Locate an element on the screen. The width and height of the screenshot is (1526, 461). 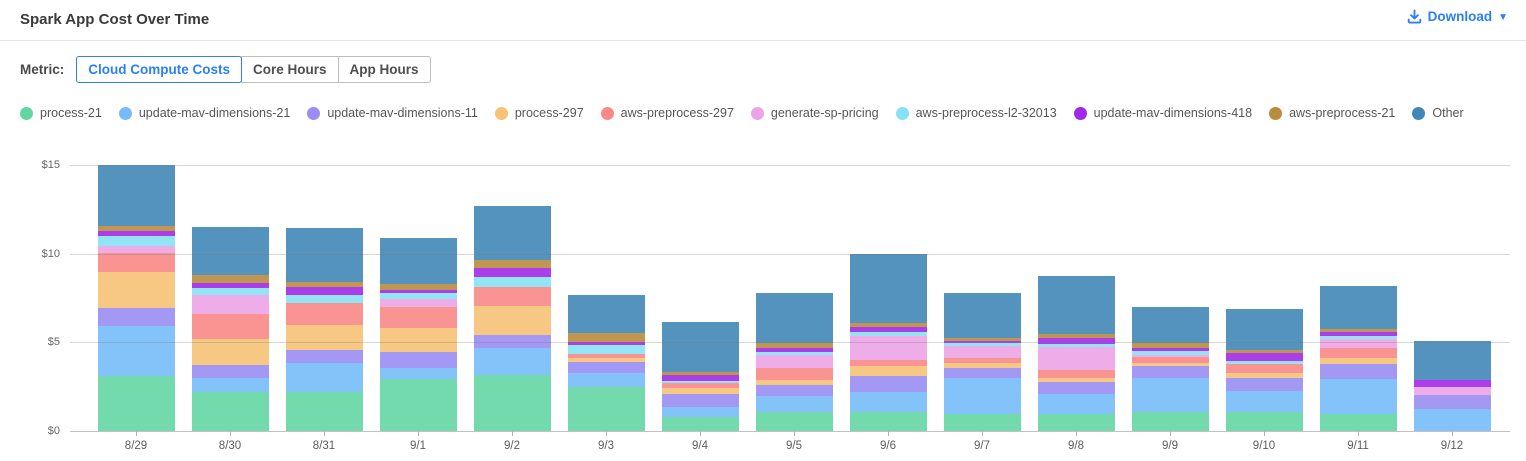
legend-item-aws-preprocess-21: aws-preprocess-21 is located at coordinates (1332, 113).